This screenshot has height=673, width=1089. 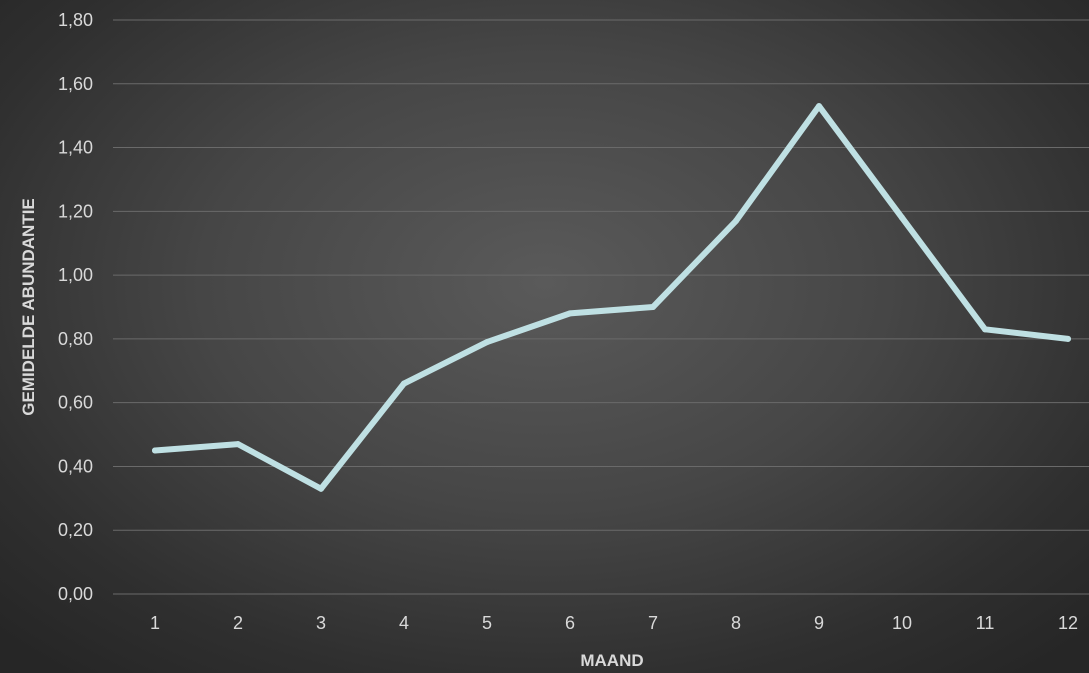 I want to click on y-tick-label: 1,60, so click(x=75, y=84).